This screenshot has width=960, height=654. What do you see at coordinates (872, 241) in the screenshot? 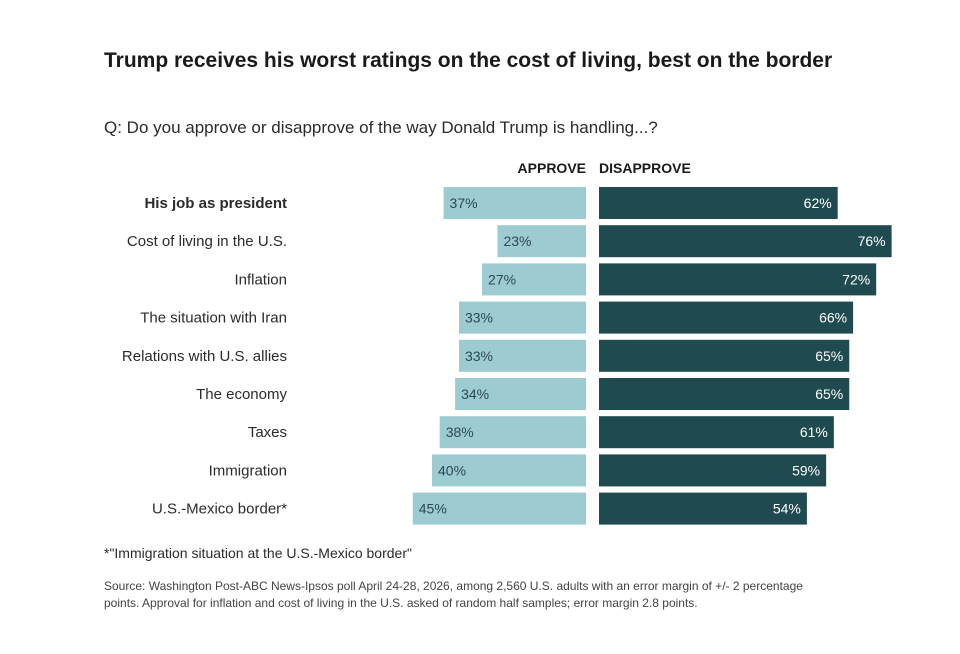
I see `disapprove-value-label: 76%` at bounding box center [872, 241].